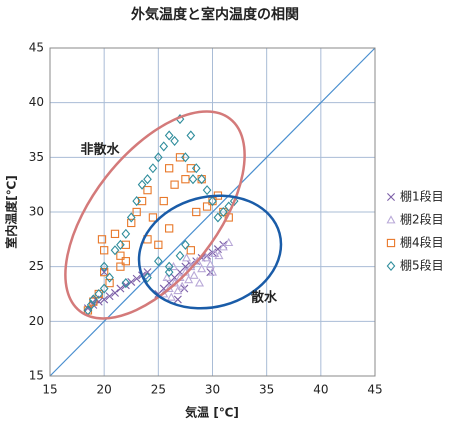 Image resolution: width=450 pixels, height=431 pixels. I want to click on y-tick-label: 30, so click(36, 212).